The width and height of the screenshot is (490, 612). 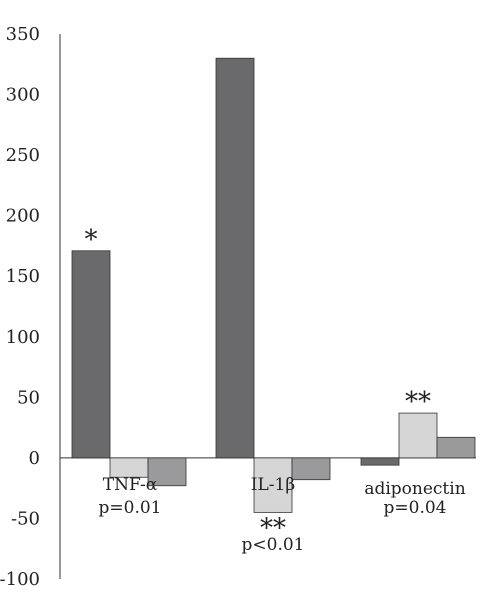 What do you see at coordinates (23, 216) in the screenshot?
I see `y-tick-label: 200` at bounding box center [23, 216].